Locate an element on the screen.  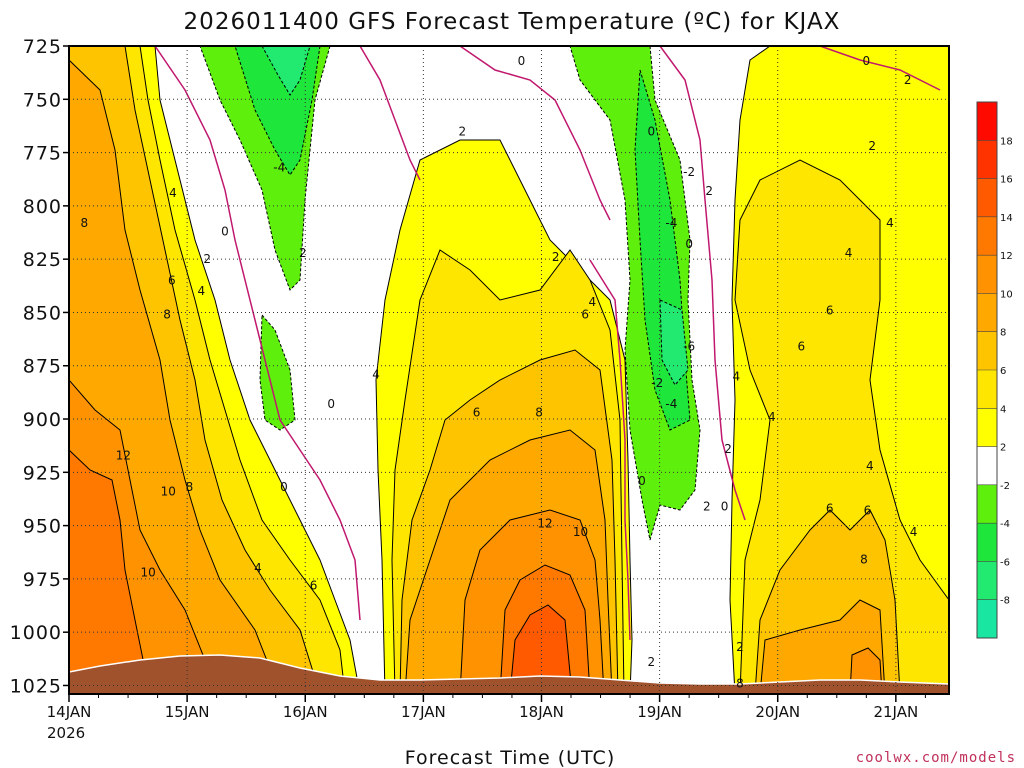
colorbar-tick-label: 2 is located at coordinates (1003, 448).